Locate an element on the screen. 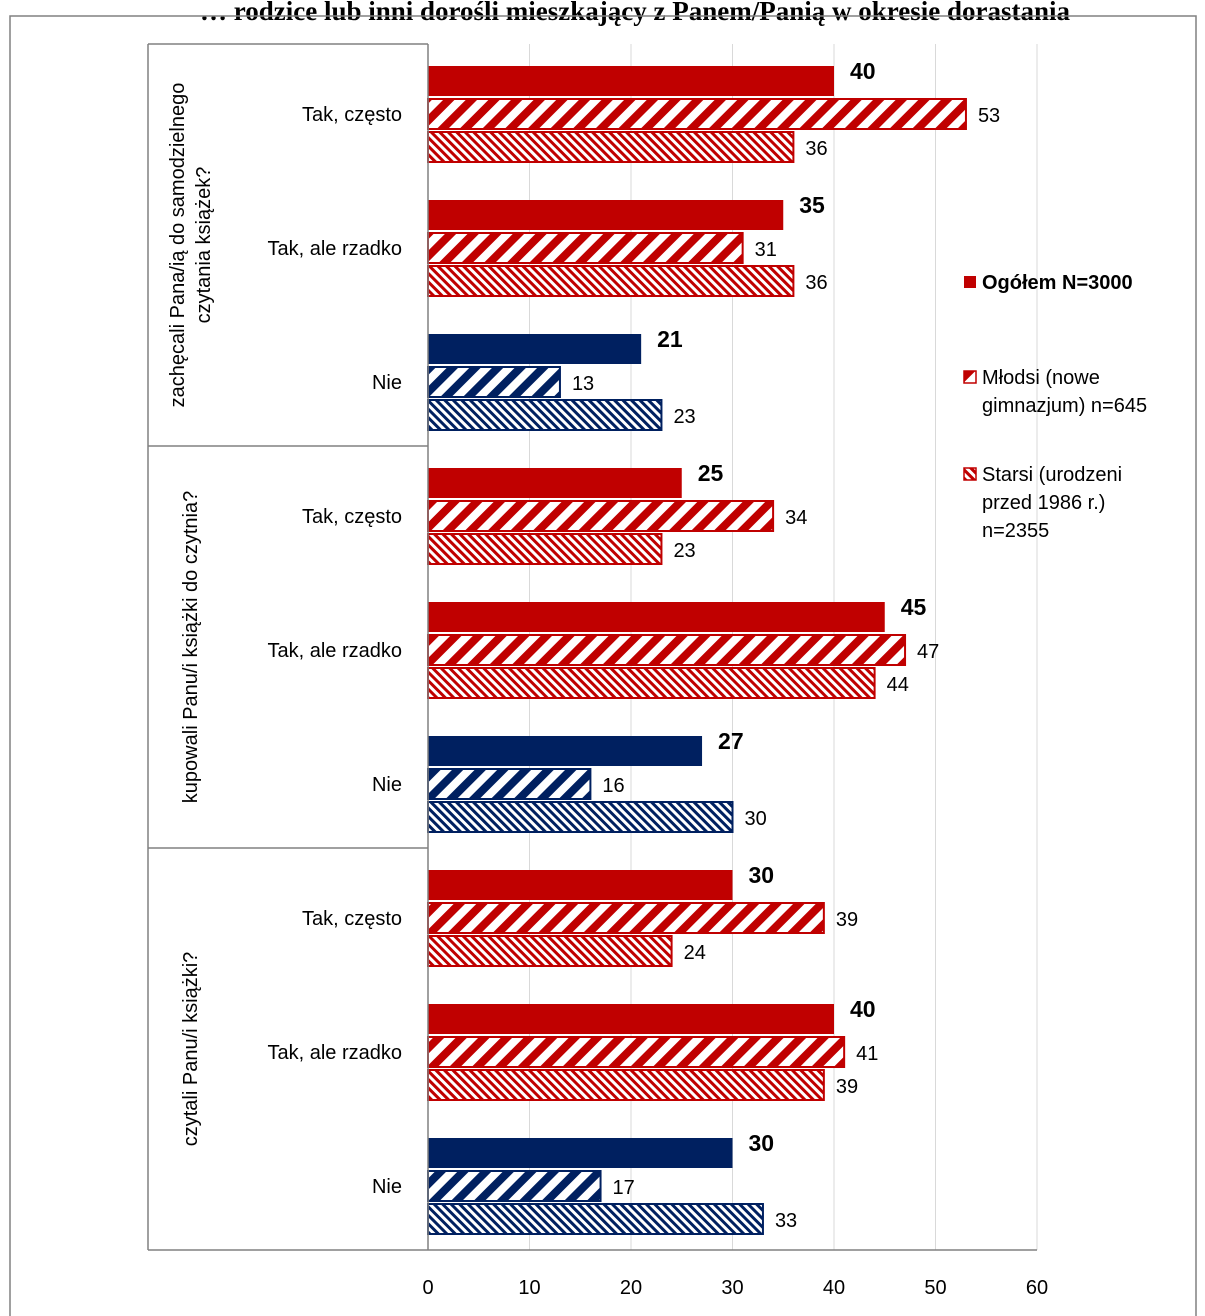 The image size is (1205, 1316). value-label: 53 is located at coordinates (989, 116).